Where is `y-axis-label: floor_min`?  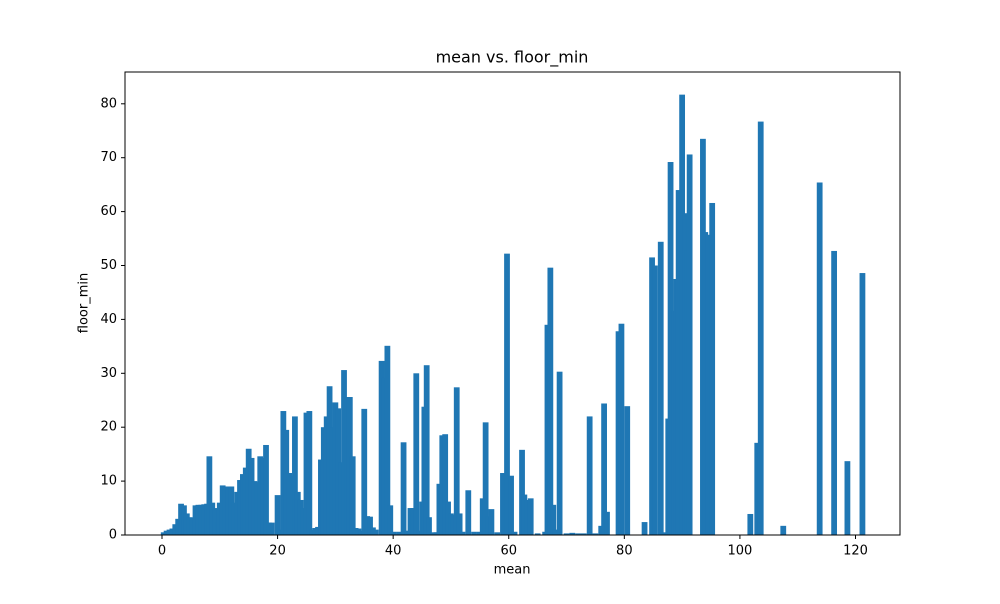
y-axis-label: floor_min is located at coordinates (84, 303).